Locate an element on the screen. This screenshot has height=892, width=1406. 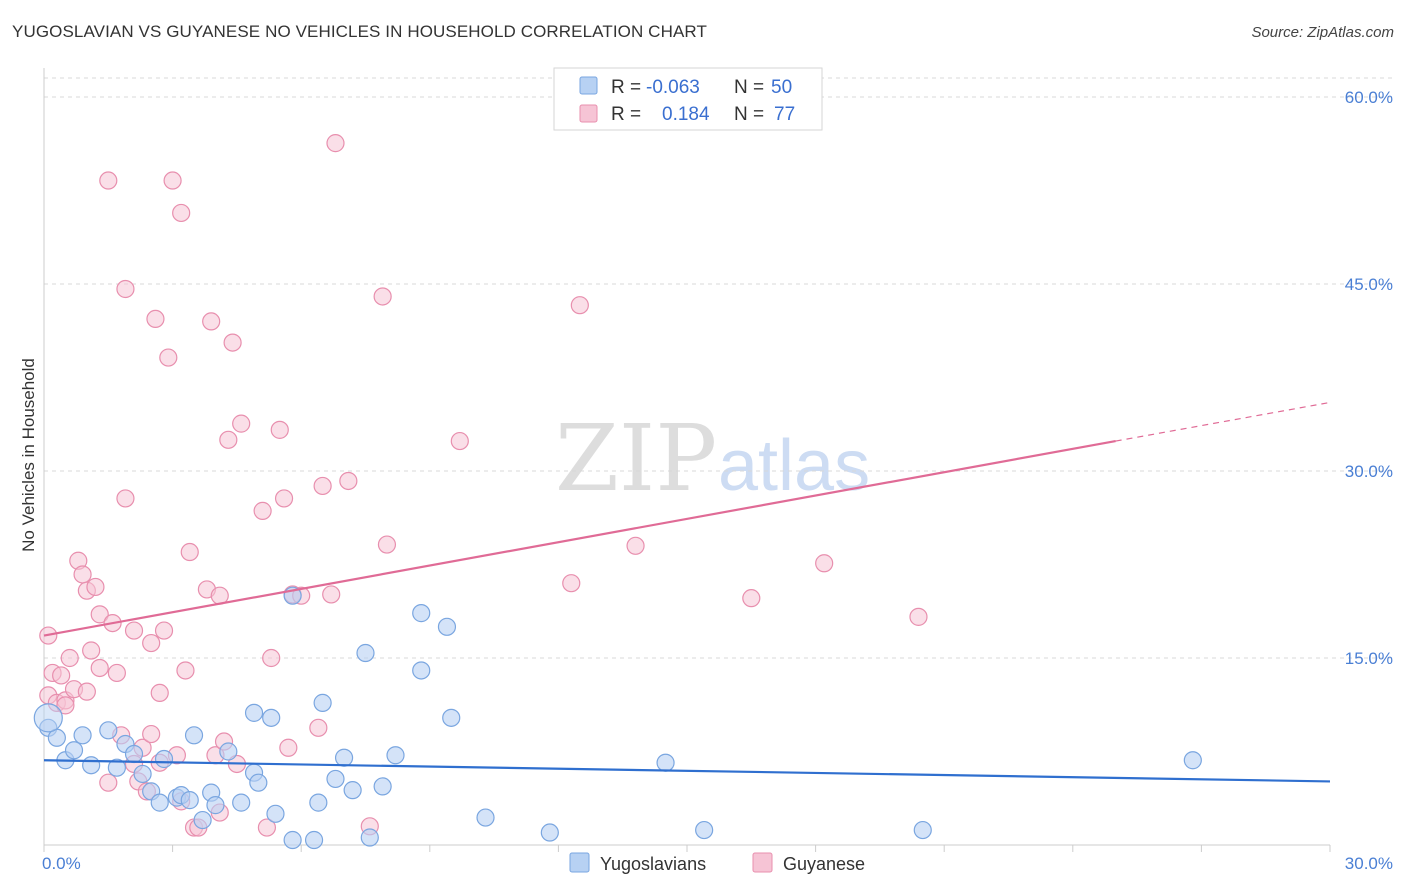
legend-n-label-1: N = is located at coordinates (749, 87).